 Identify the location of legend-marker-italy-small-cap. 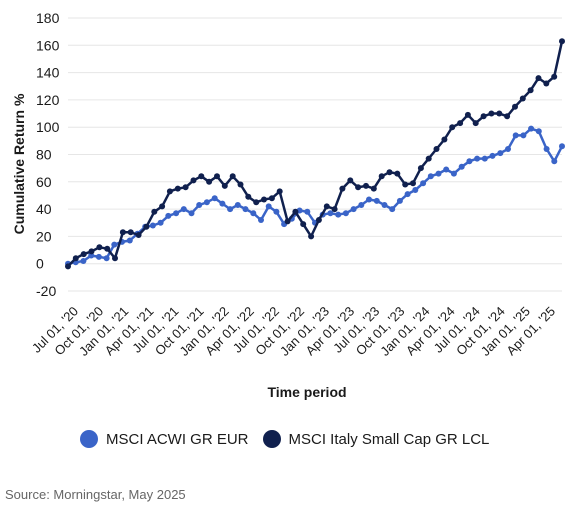
(271, 439).